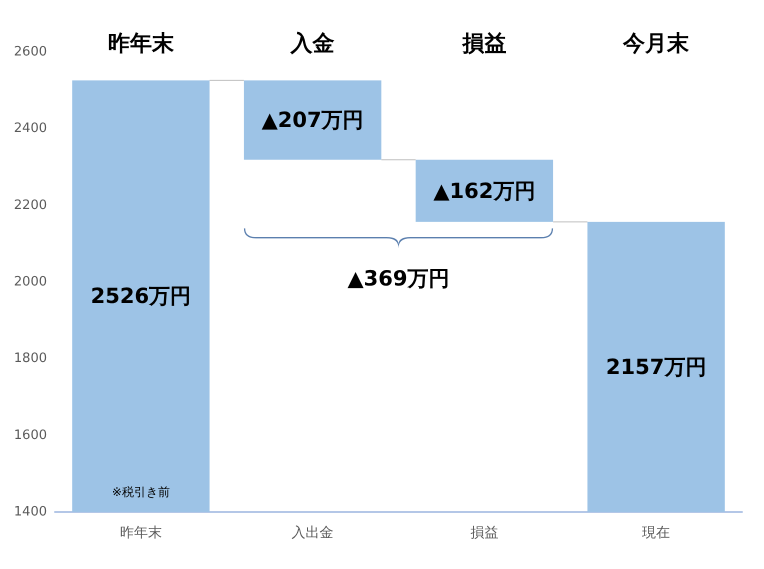  I want to click on annotation: ※税引き前, so click(141, 492).